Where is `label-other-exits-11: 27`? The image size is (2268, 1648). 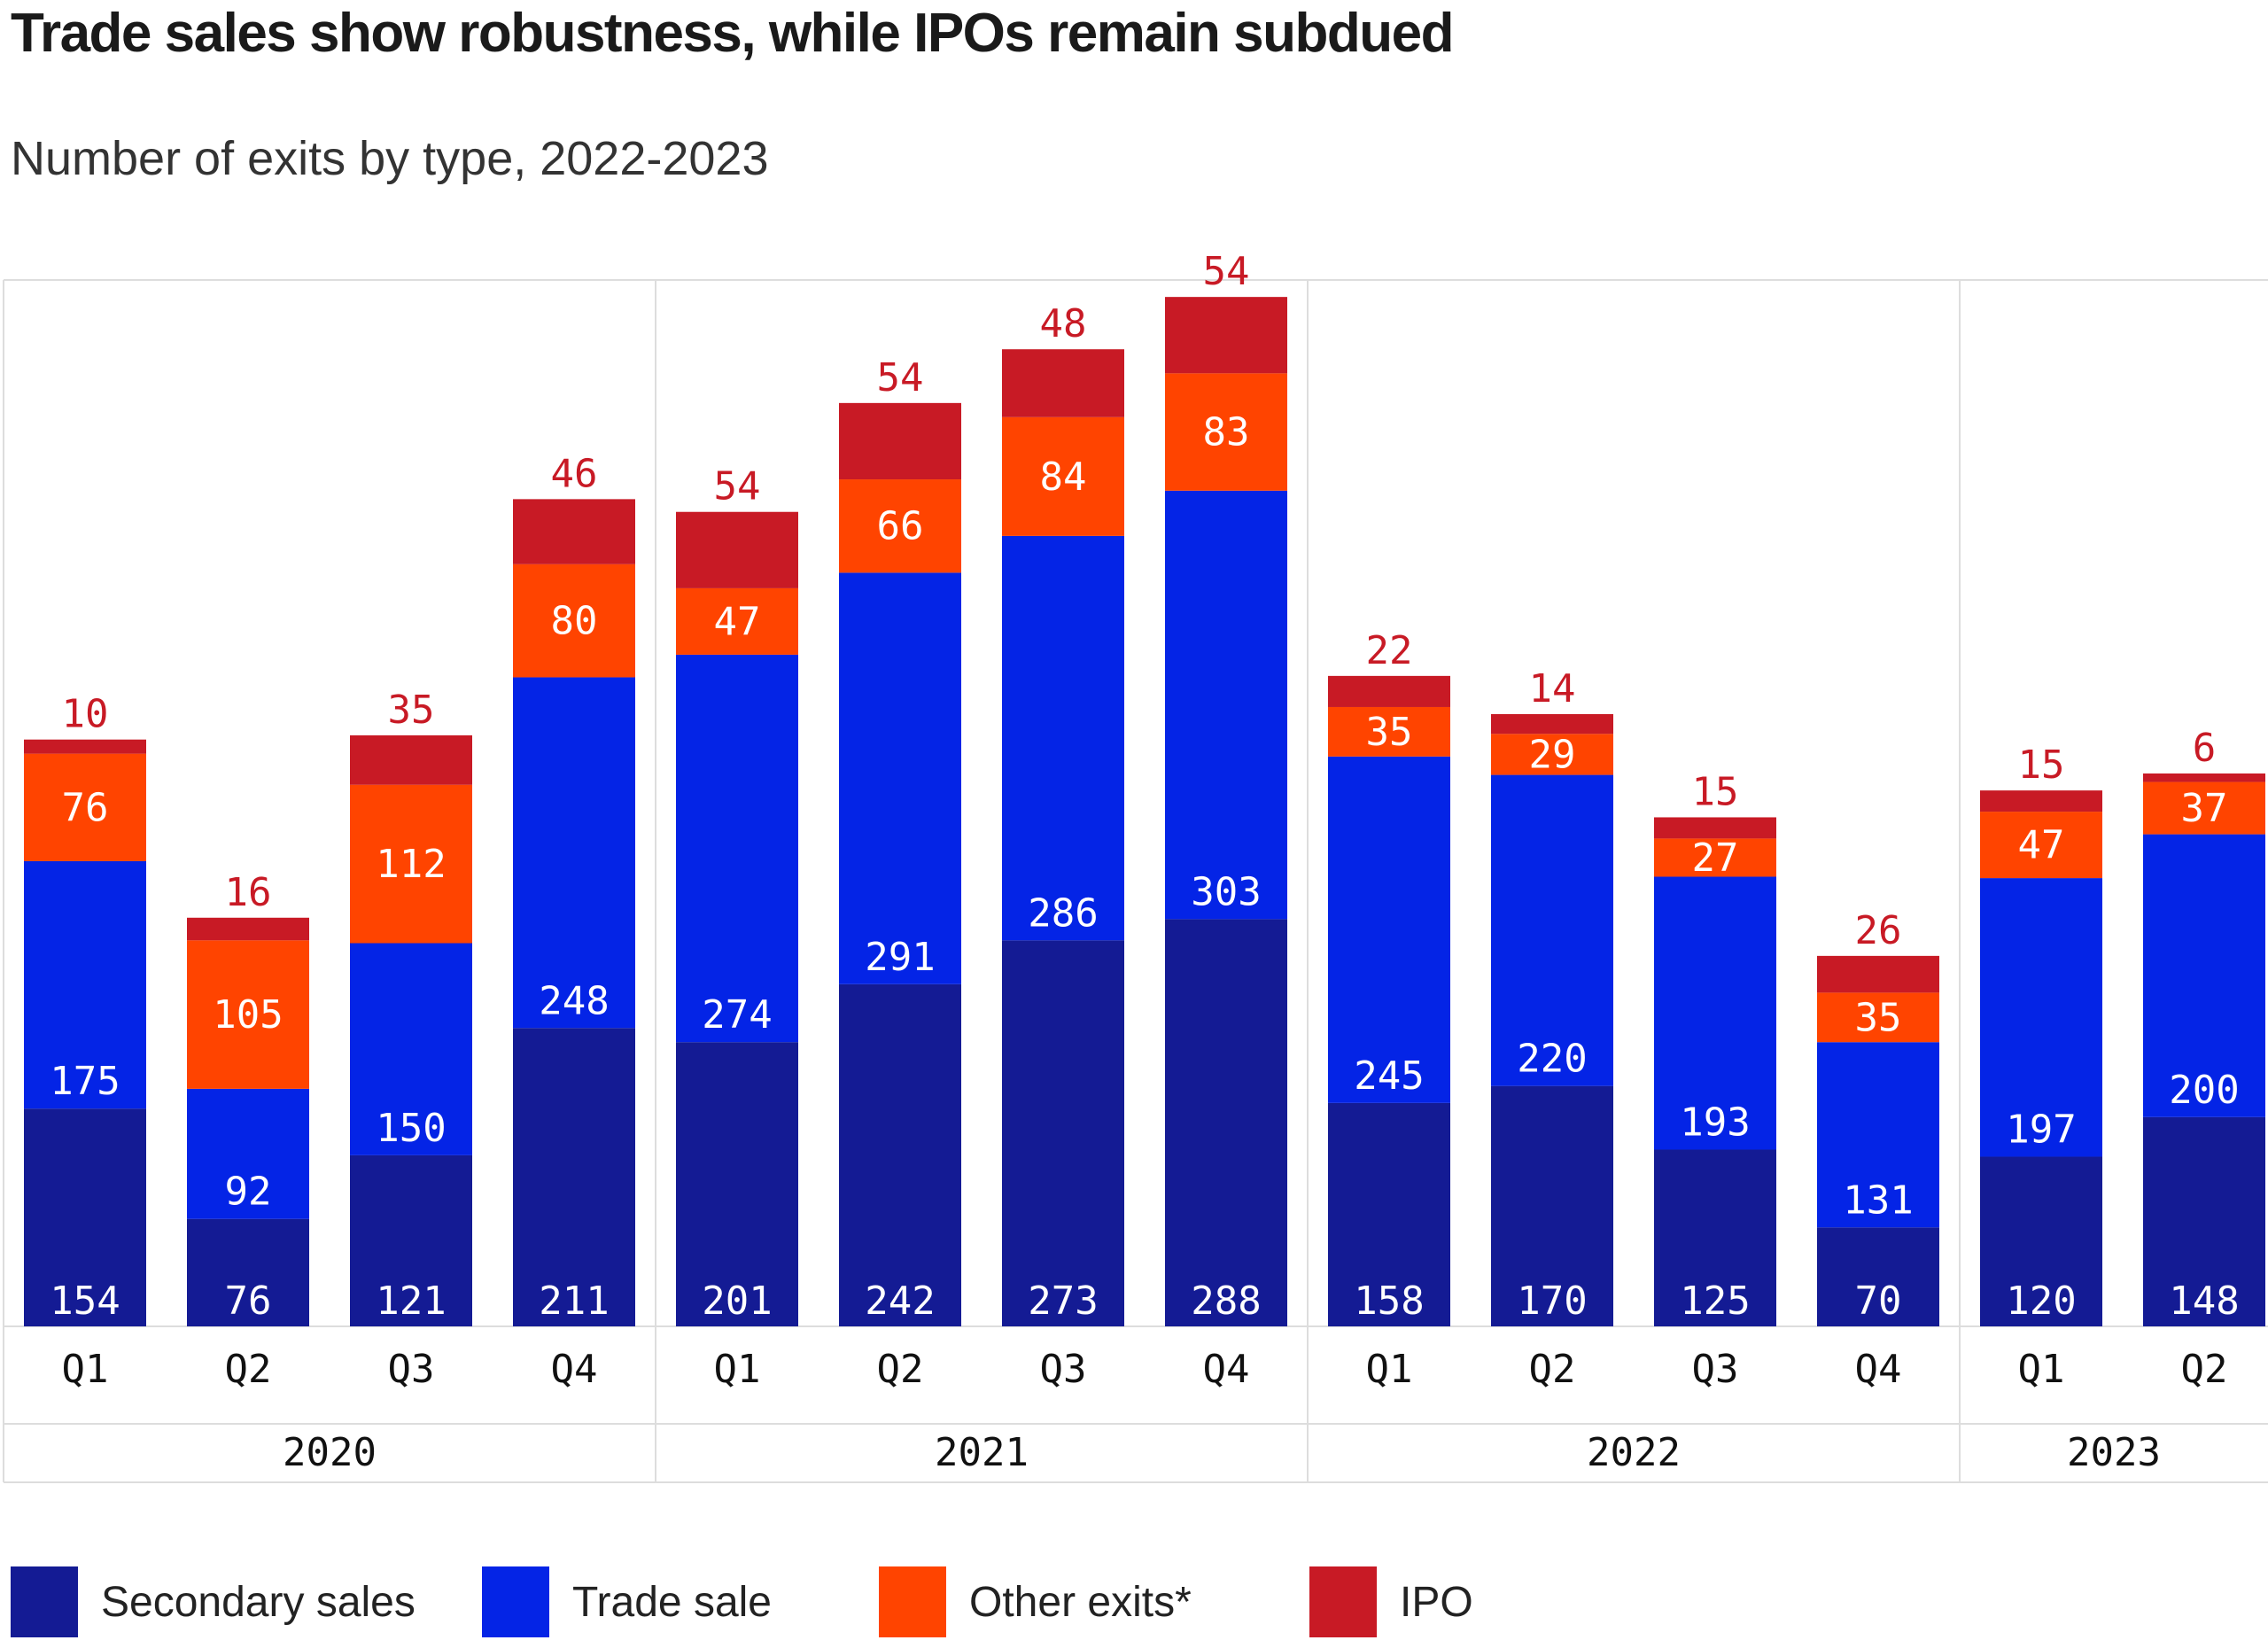 label-other-exits-11: 27 is located at coordinates (1715, 858).